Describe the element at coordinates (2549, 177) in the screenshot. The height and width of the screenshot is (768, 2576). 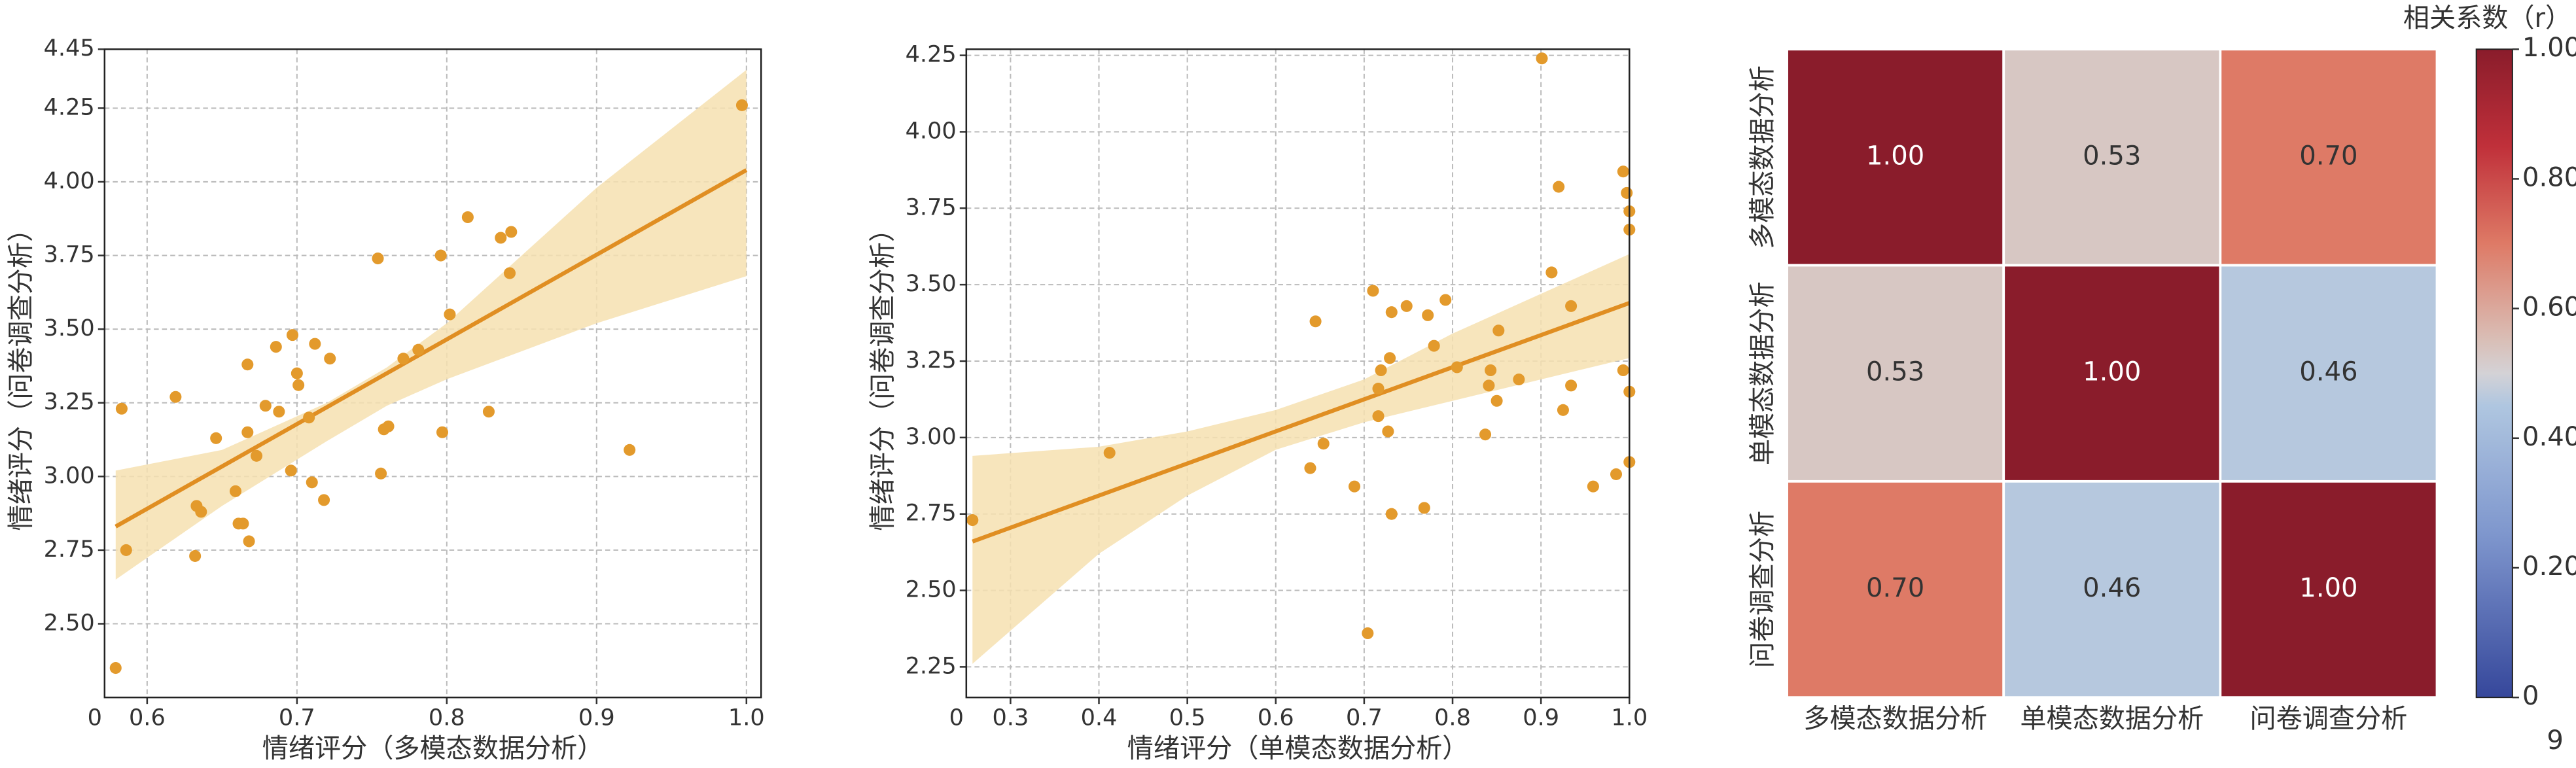
I see `colorbar-tick-label: 0.80` at that location.